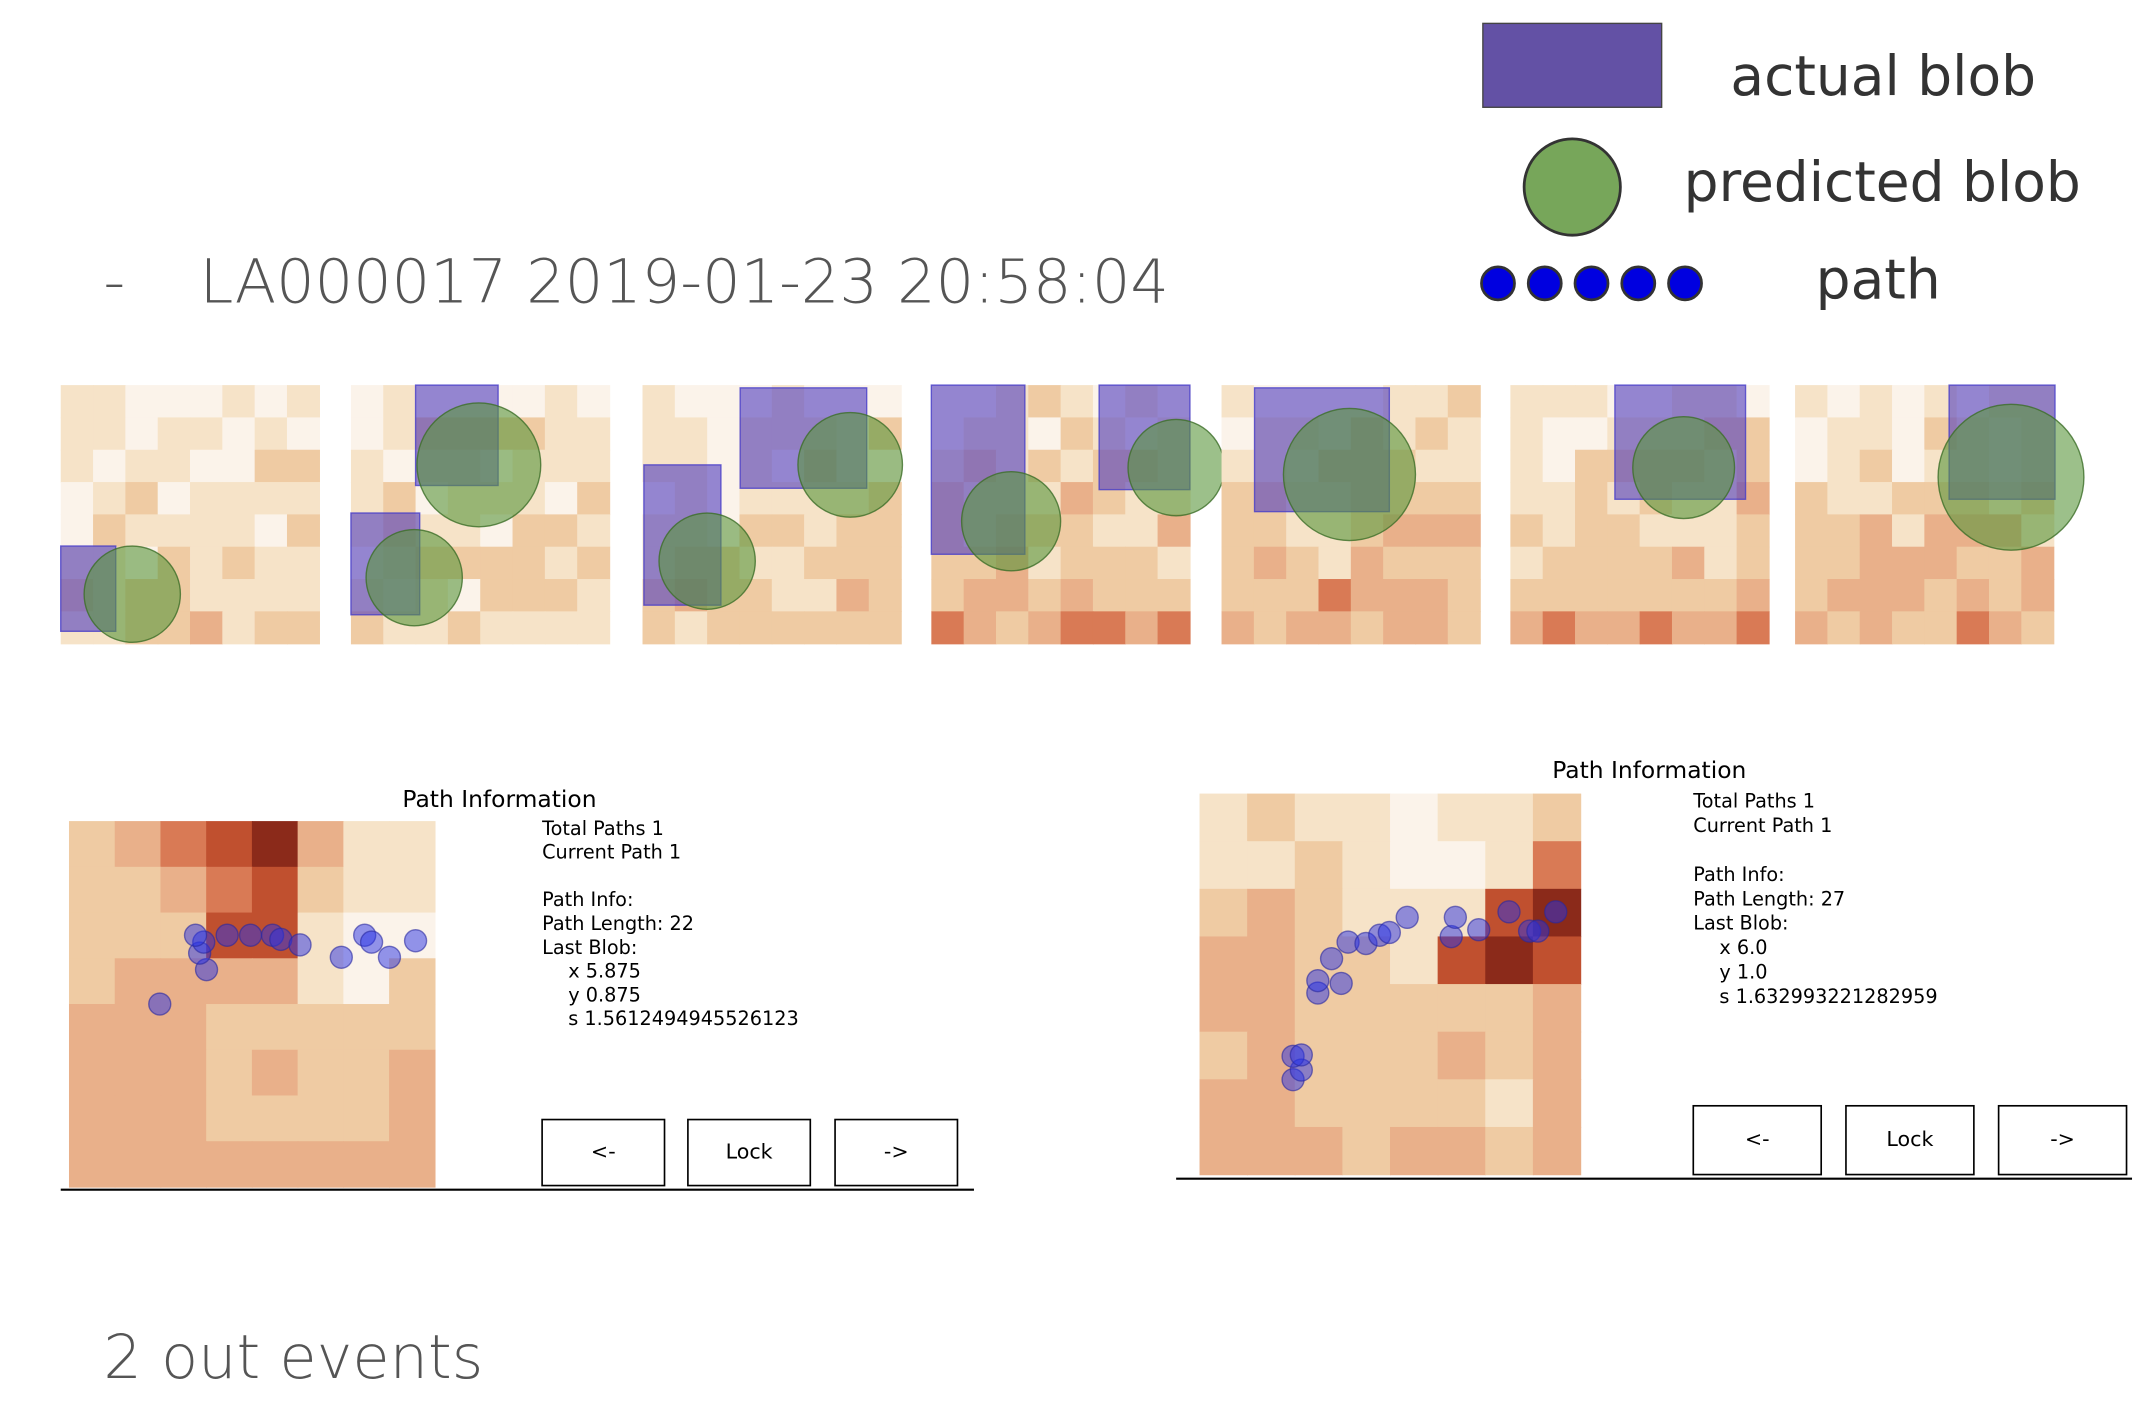  What do you see at coordinates (1349, 474) in the screenshot?
I see `predicted-blob` at bounding box center [1349, 474].